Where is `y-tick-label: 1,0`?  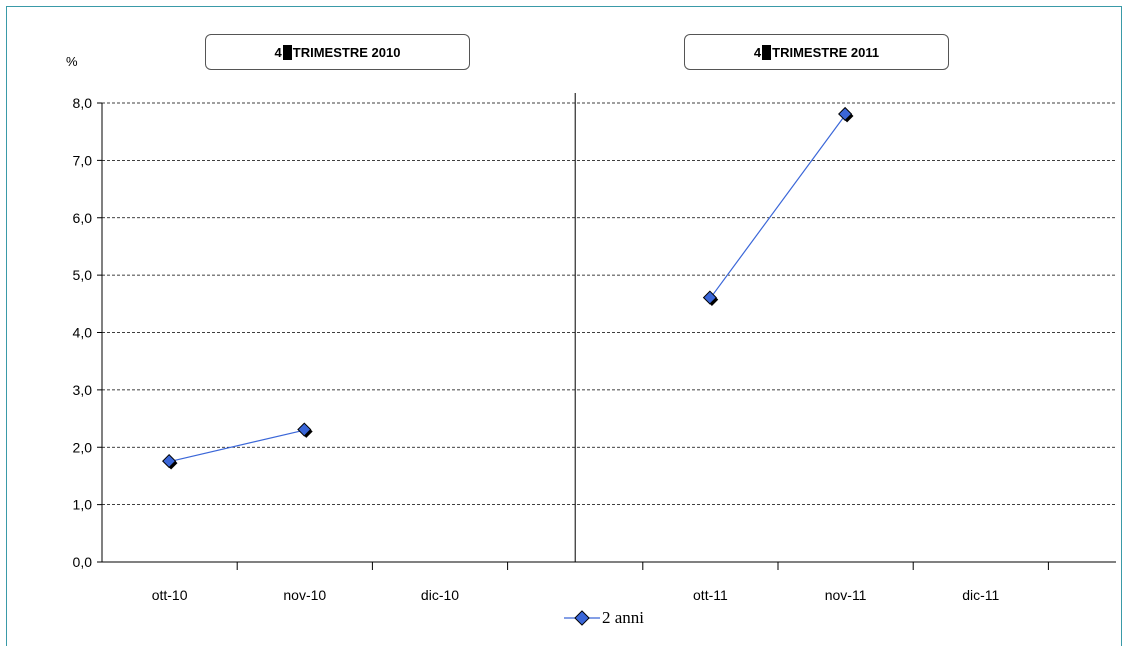
y-tick-label: 1,0 is located at coordinates (83, 505).